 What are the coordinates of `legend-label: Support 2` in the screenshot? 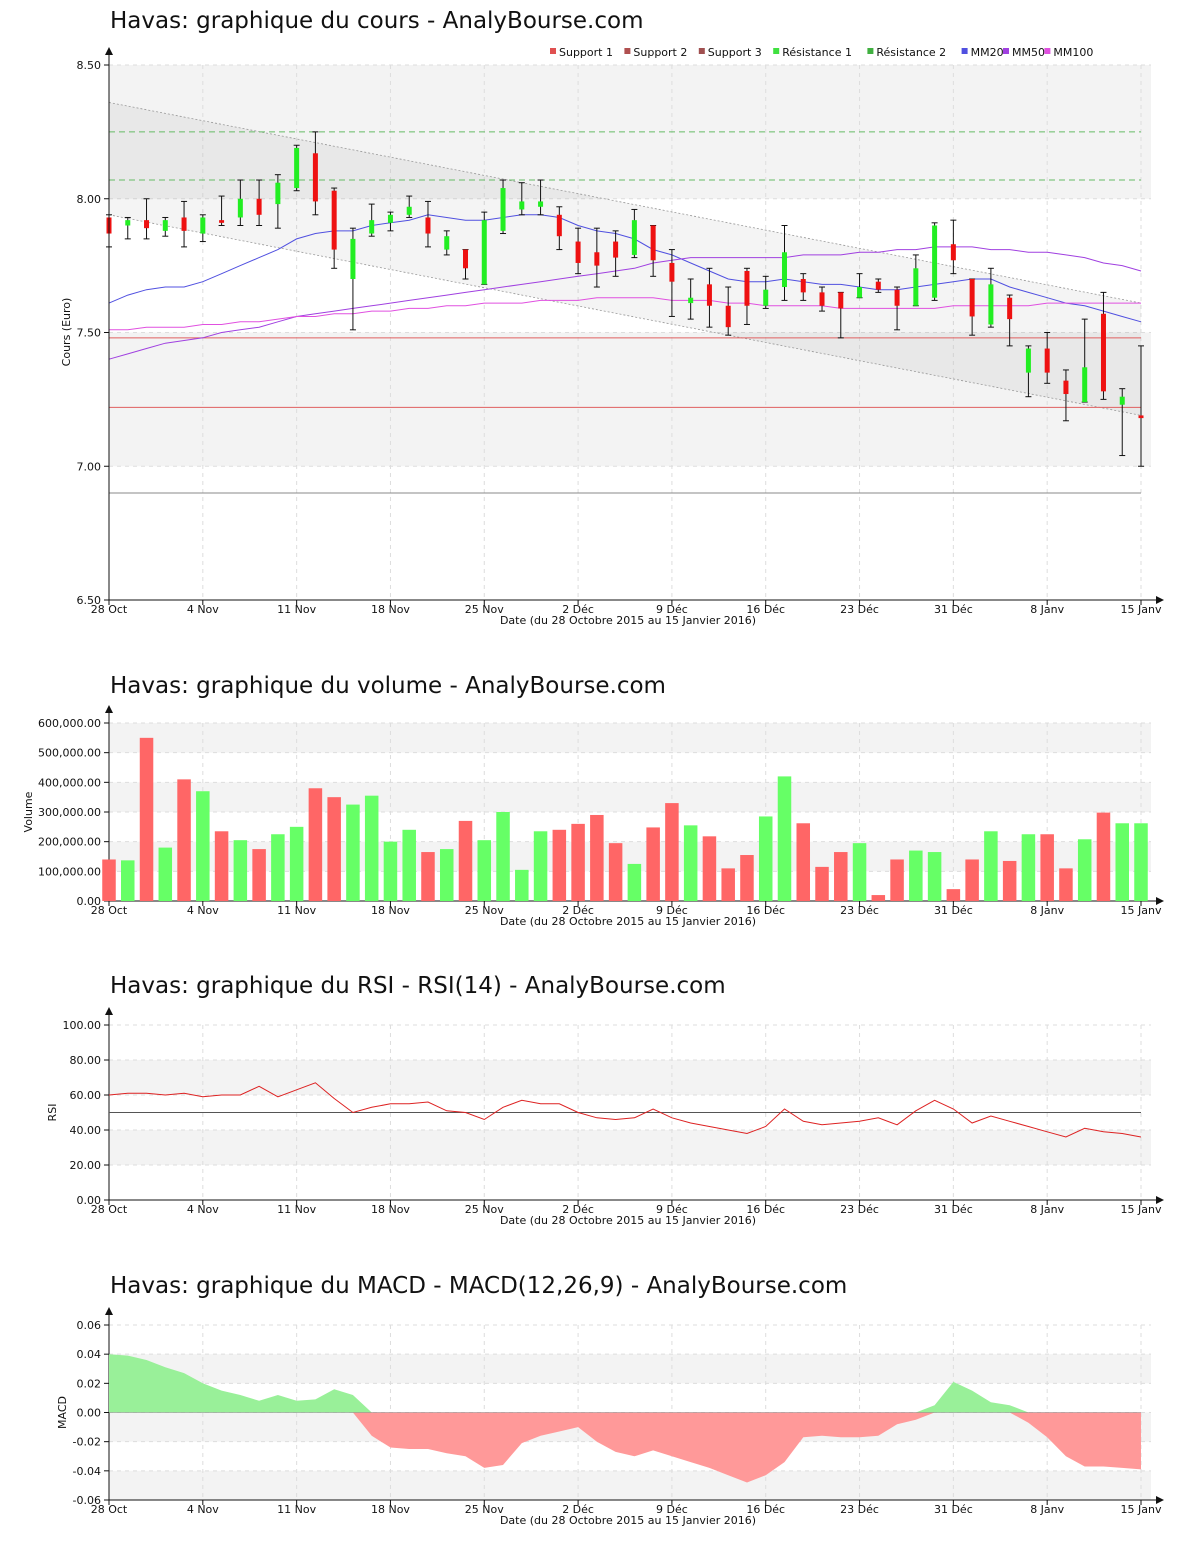 It's located at (660, 52).